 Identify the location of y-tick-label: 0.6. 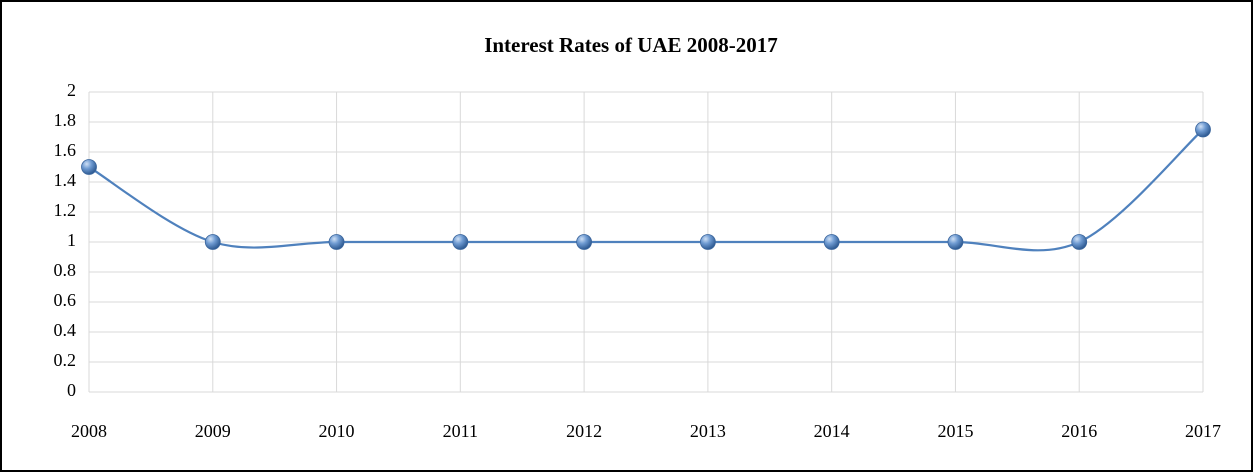
(65, 300).